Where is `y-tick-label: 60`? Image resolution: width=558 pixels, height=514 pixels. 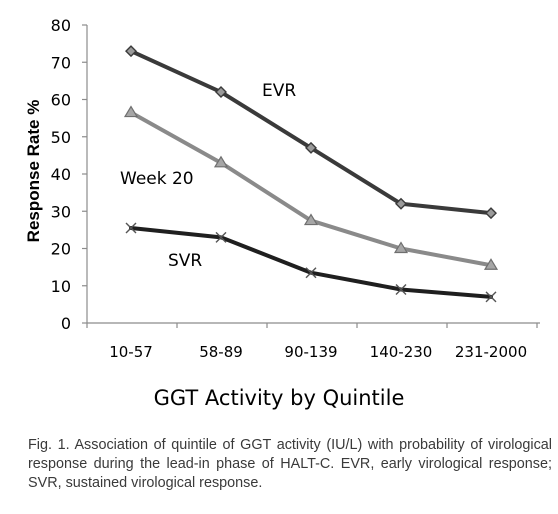
y-tick-label: 60 is located at coordinates (61, 100).